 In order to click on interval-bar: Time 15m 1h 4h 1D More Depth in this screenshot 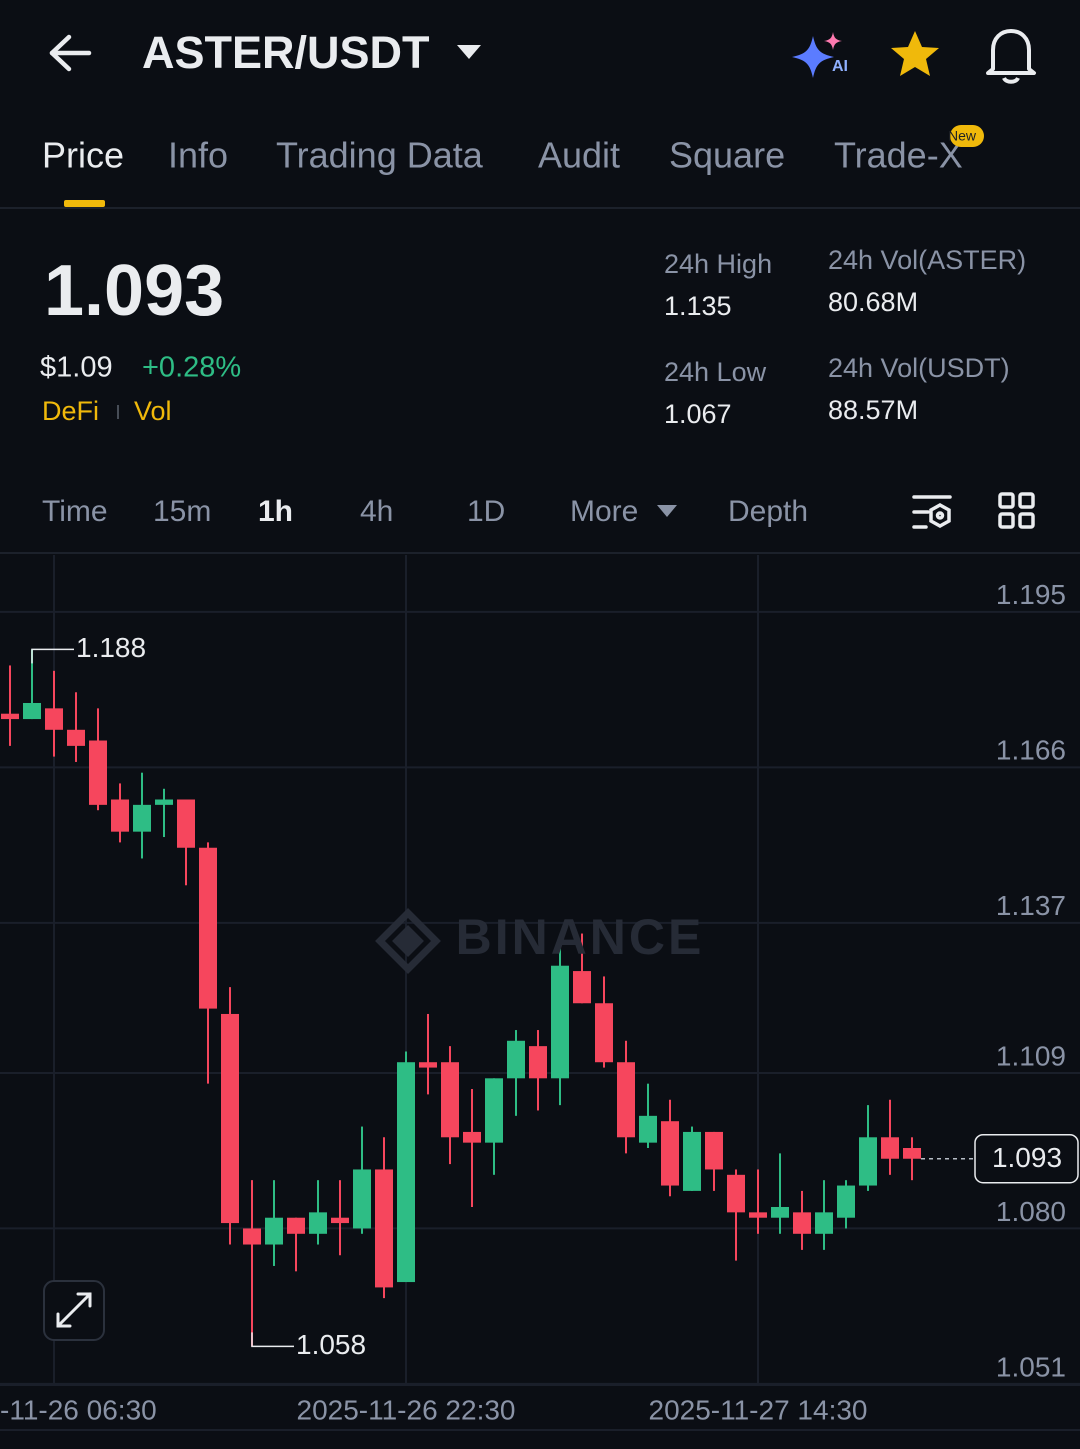, I will do `click(425, 511)`.